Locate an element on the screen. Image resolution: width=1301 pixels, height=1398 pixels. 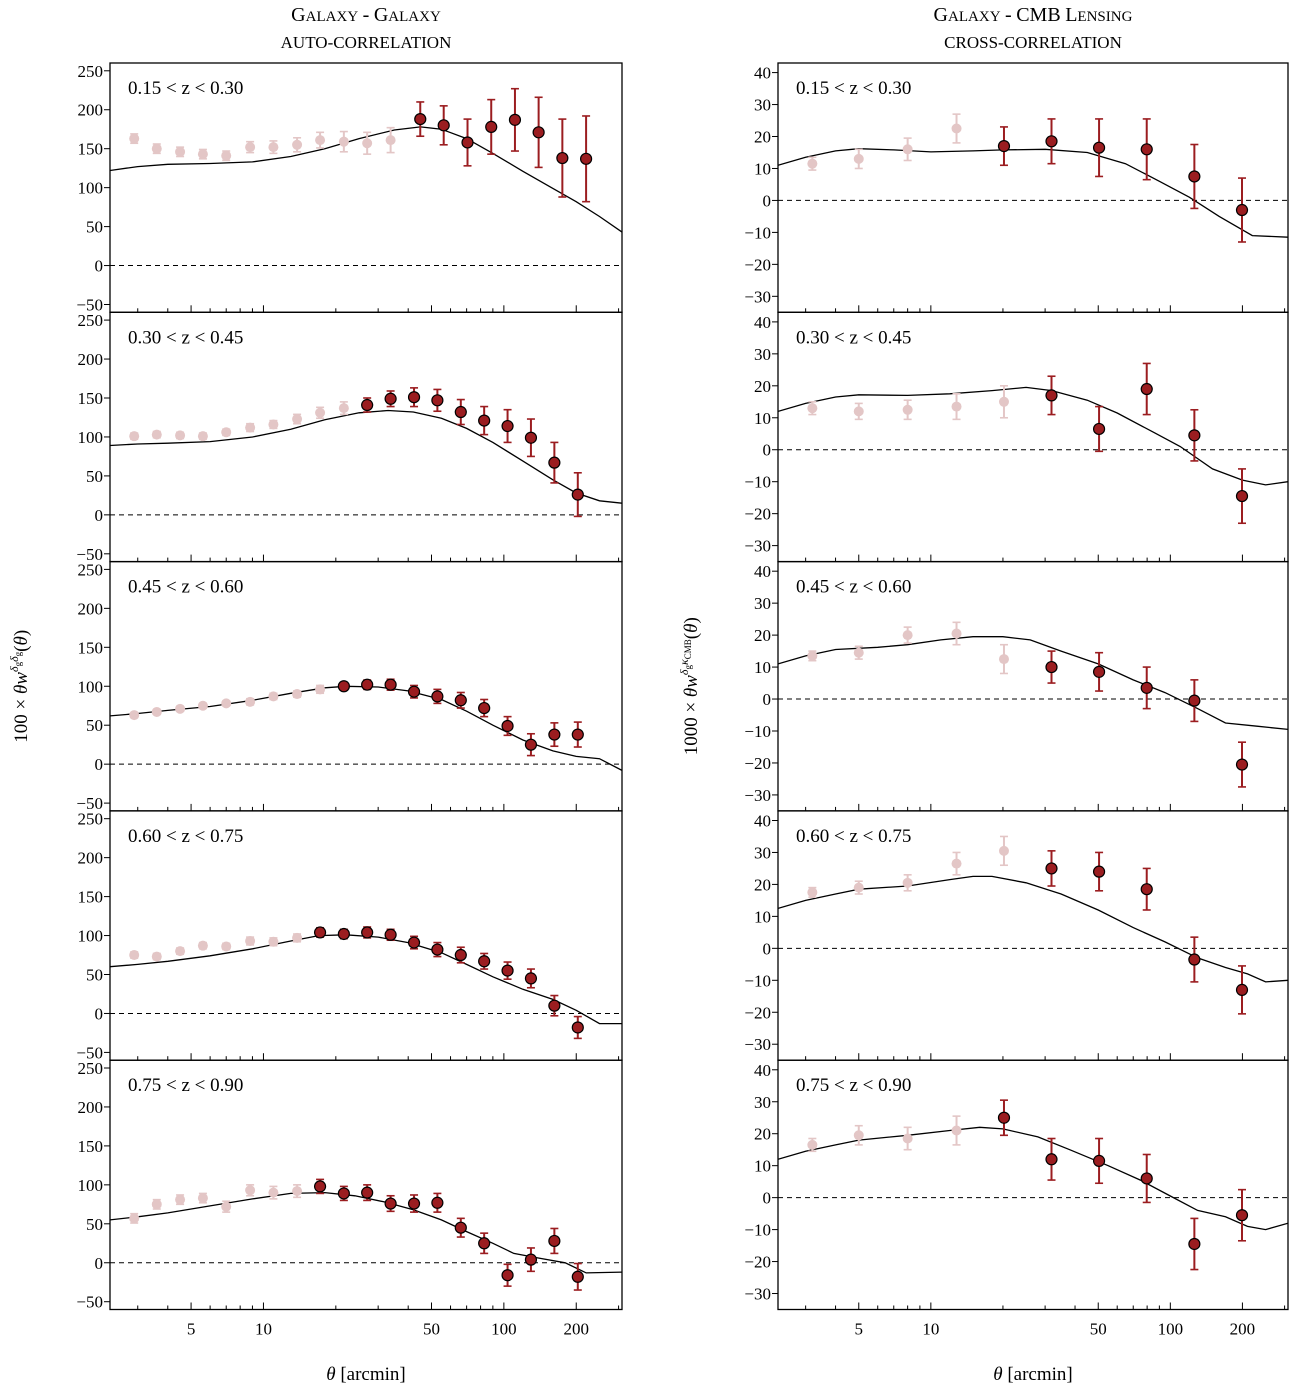
redshift-label: 0.30 < z < 0.45 is located at coordinates (185, 337).